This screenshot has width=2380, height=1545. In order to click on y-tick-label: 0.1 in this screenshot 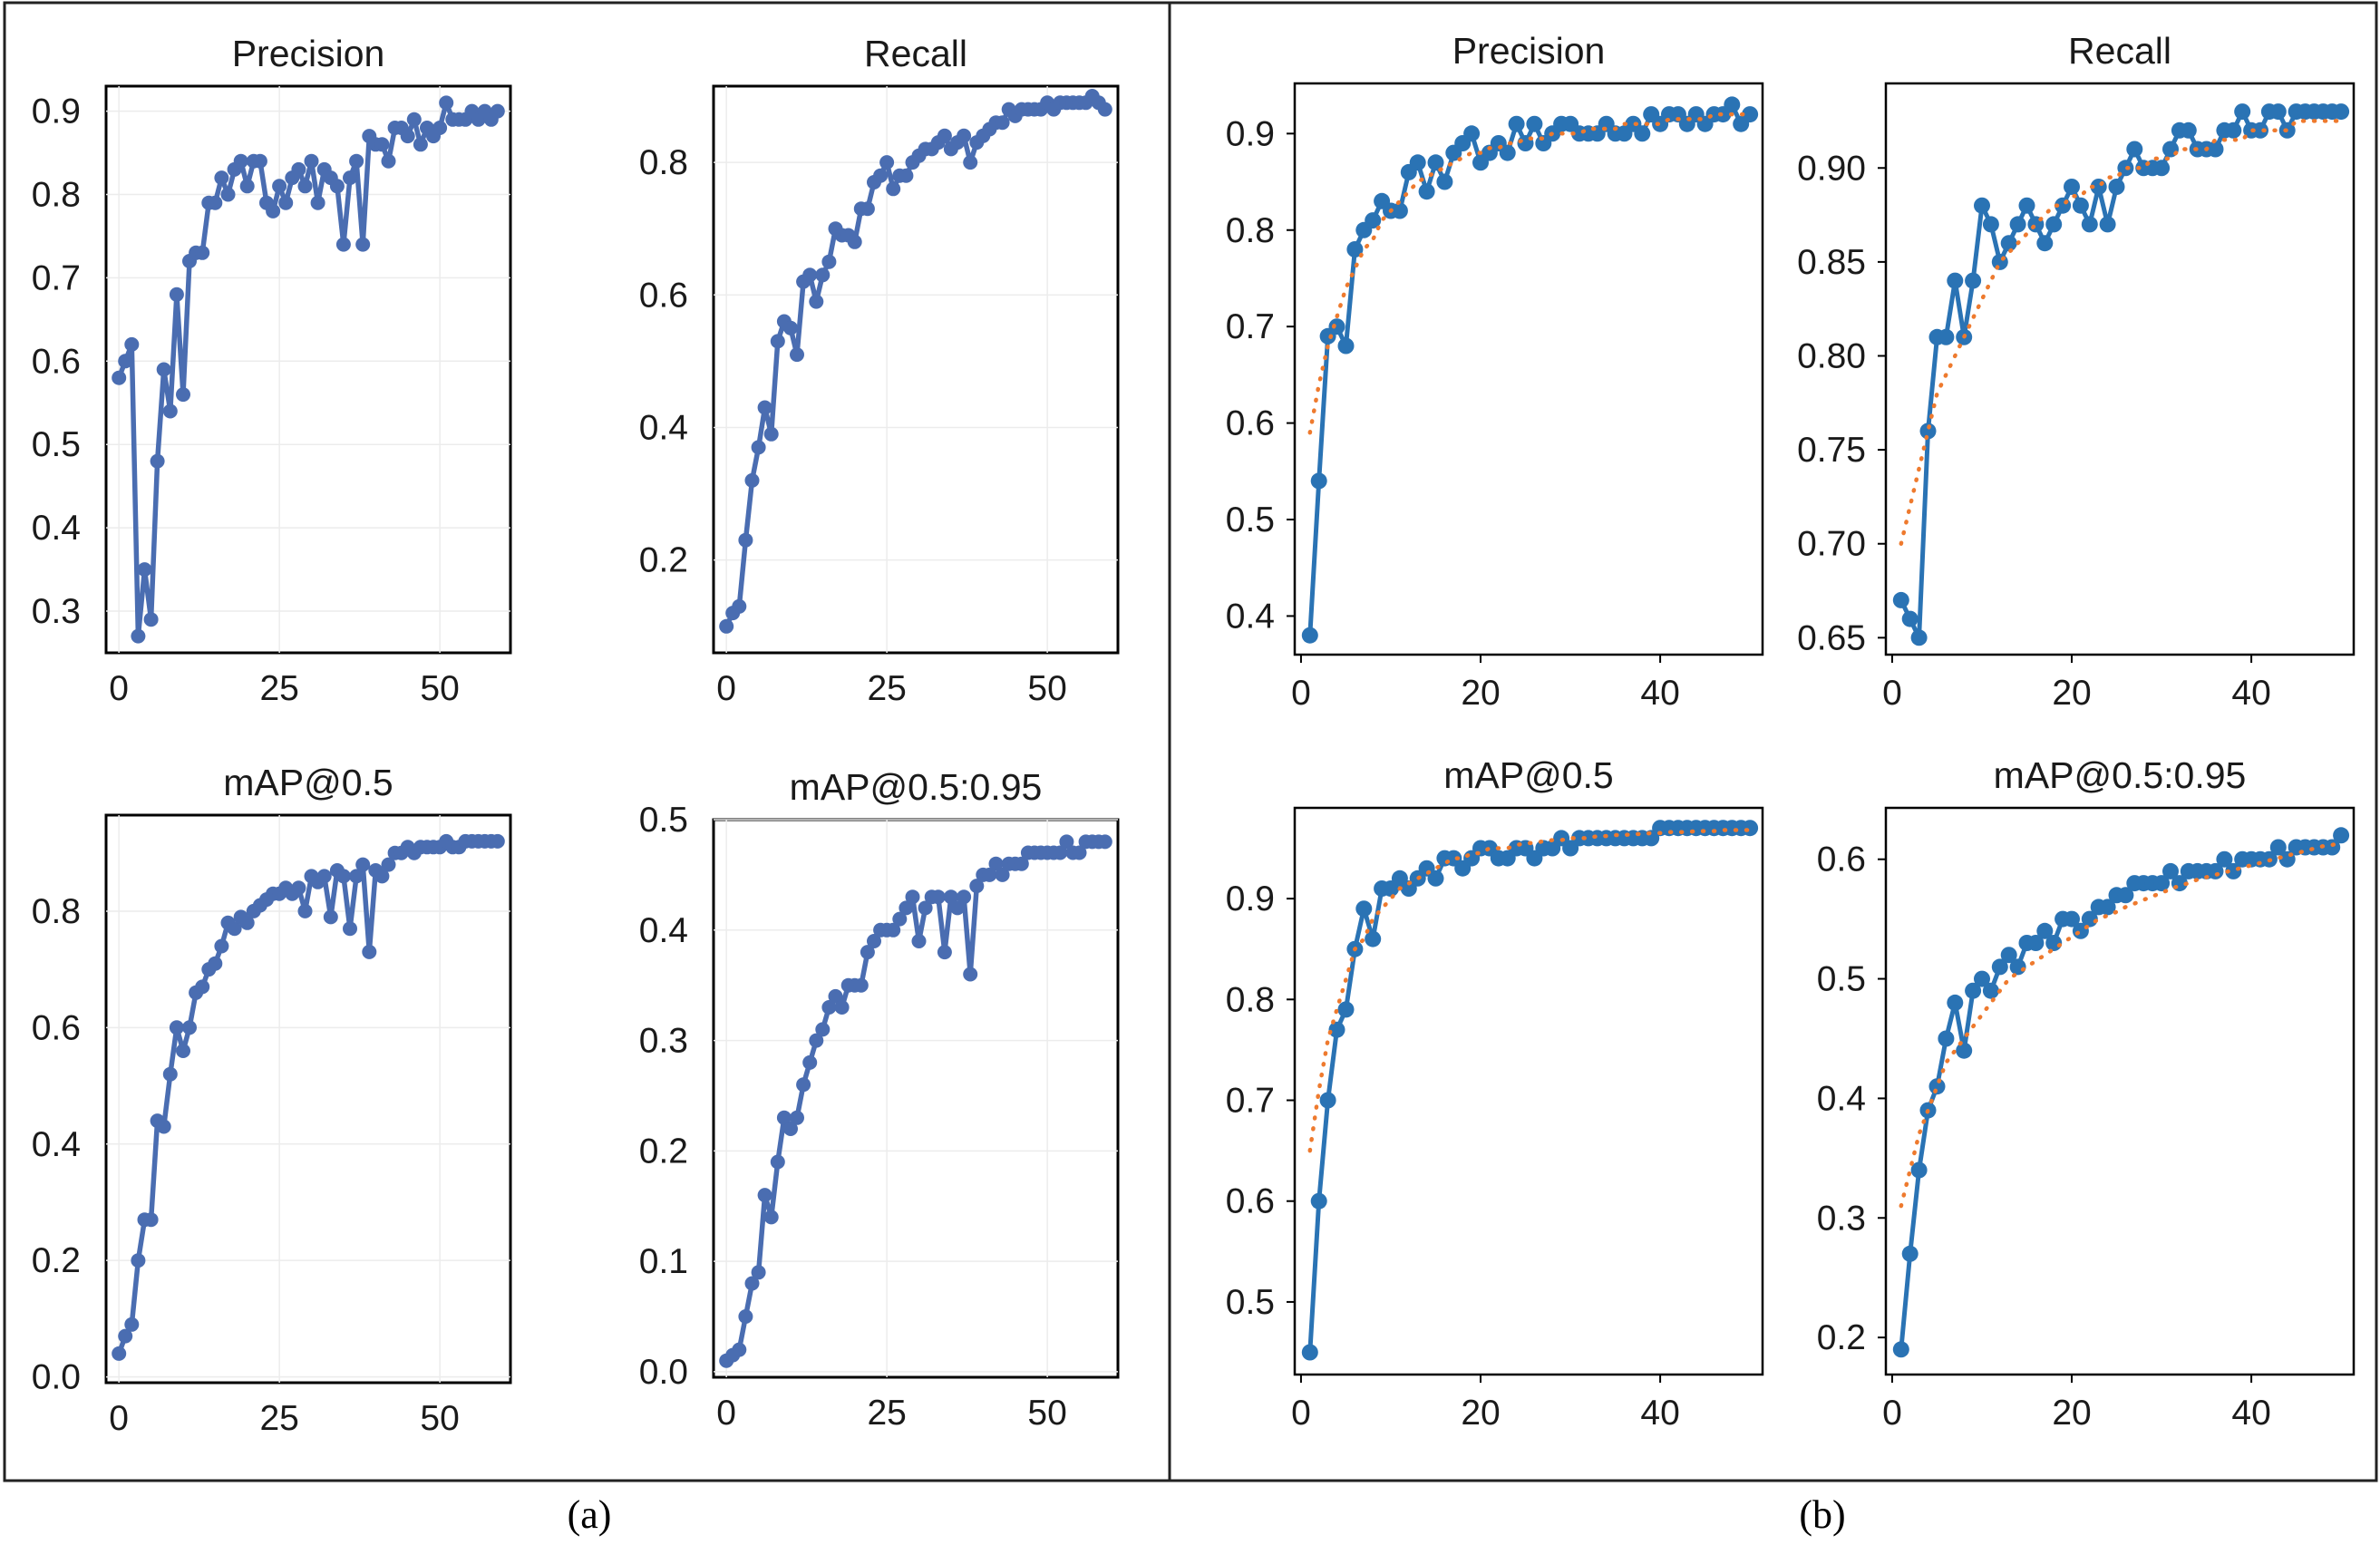, I will do `click(663, 1261)`.